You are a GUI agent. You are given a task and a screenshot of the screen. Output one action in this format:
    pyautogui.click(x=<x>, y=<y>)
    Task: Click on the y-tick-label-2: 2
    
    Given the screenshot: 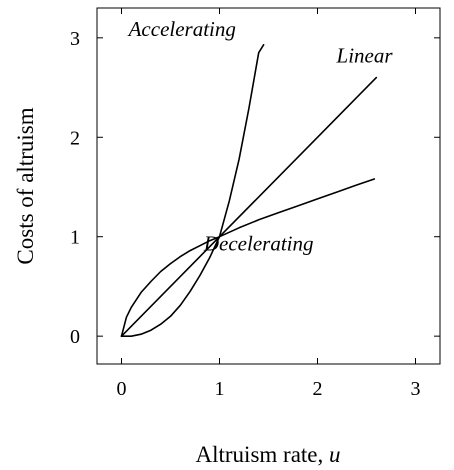 What is the action you would take?
    pyautogui.click(x=75, y=138)
    